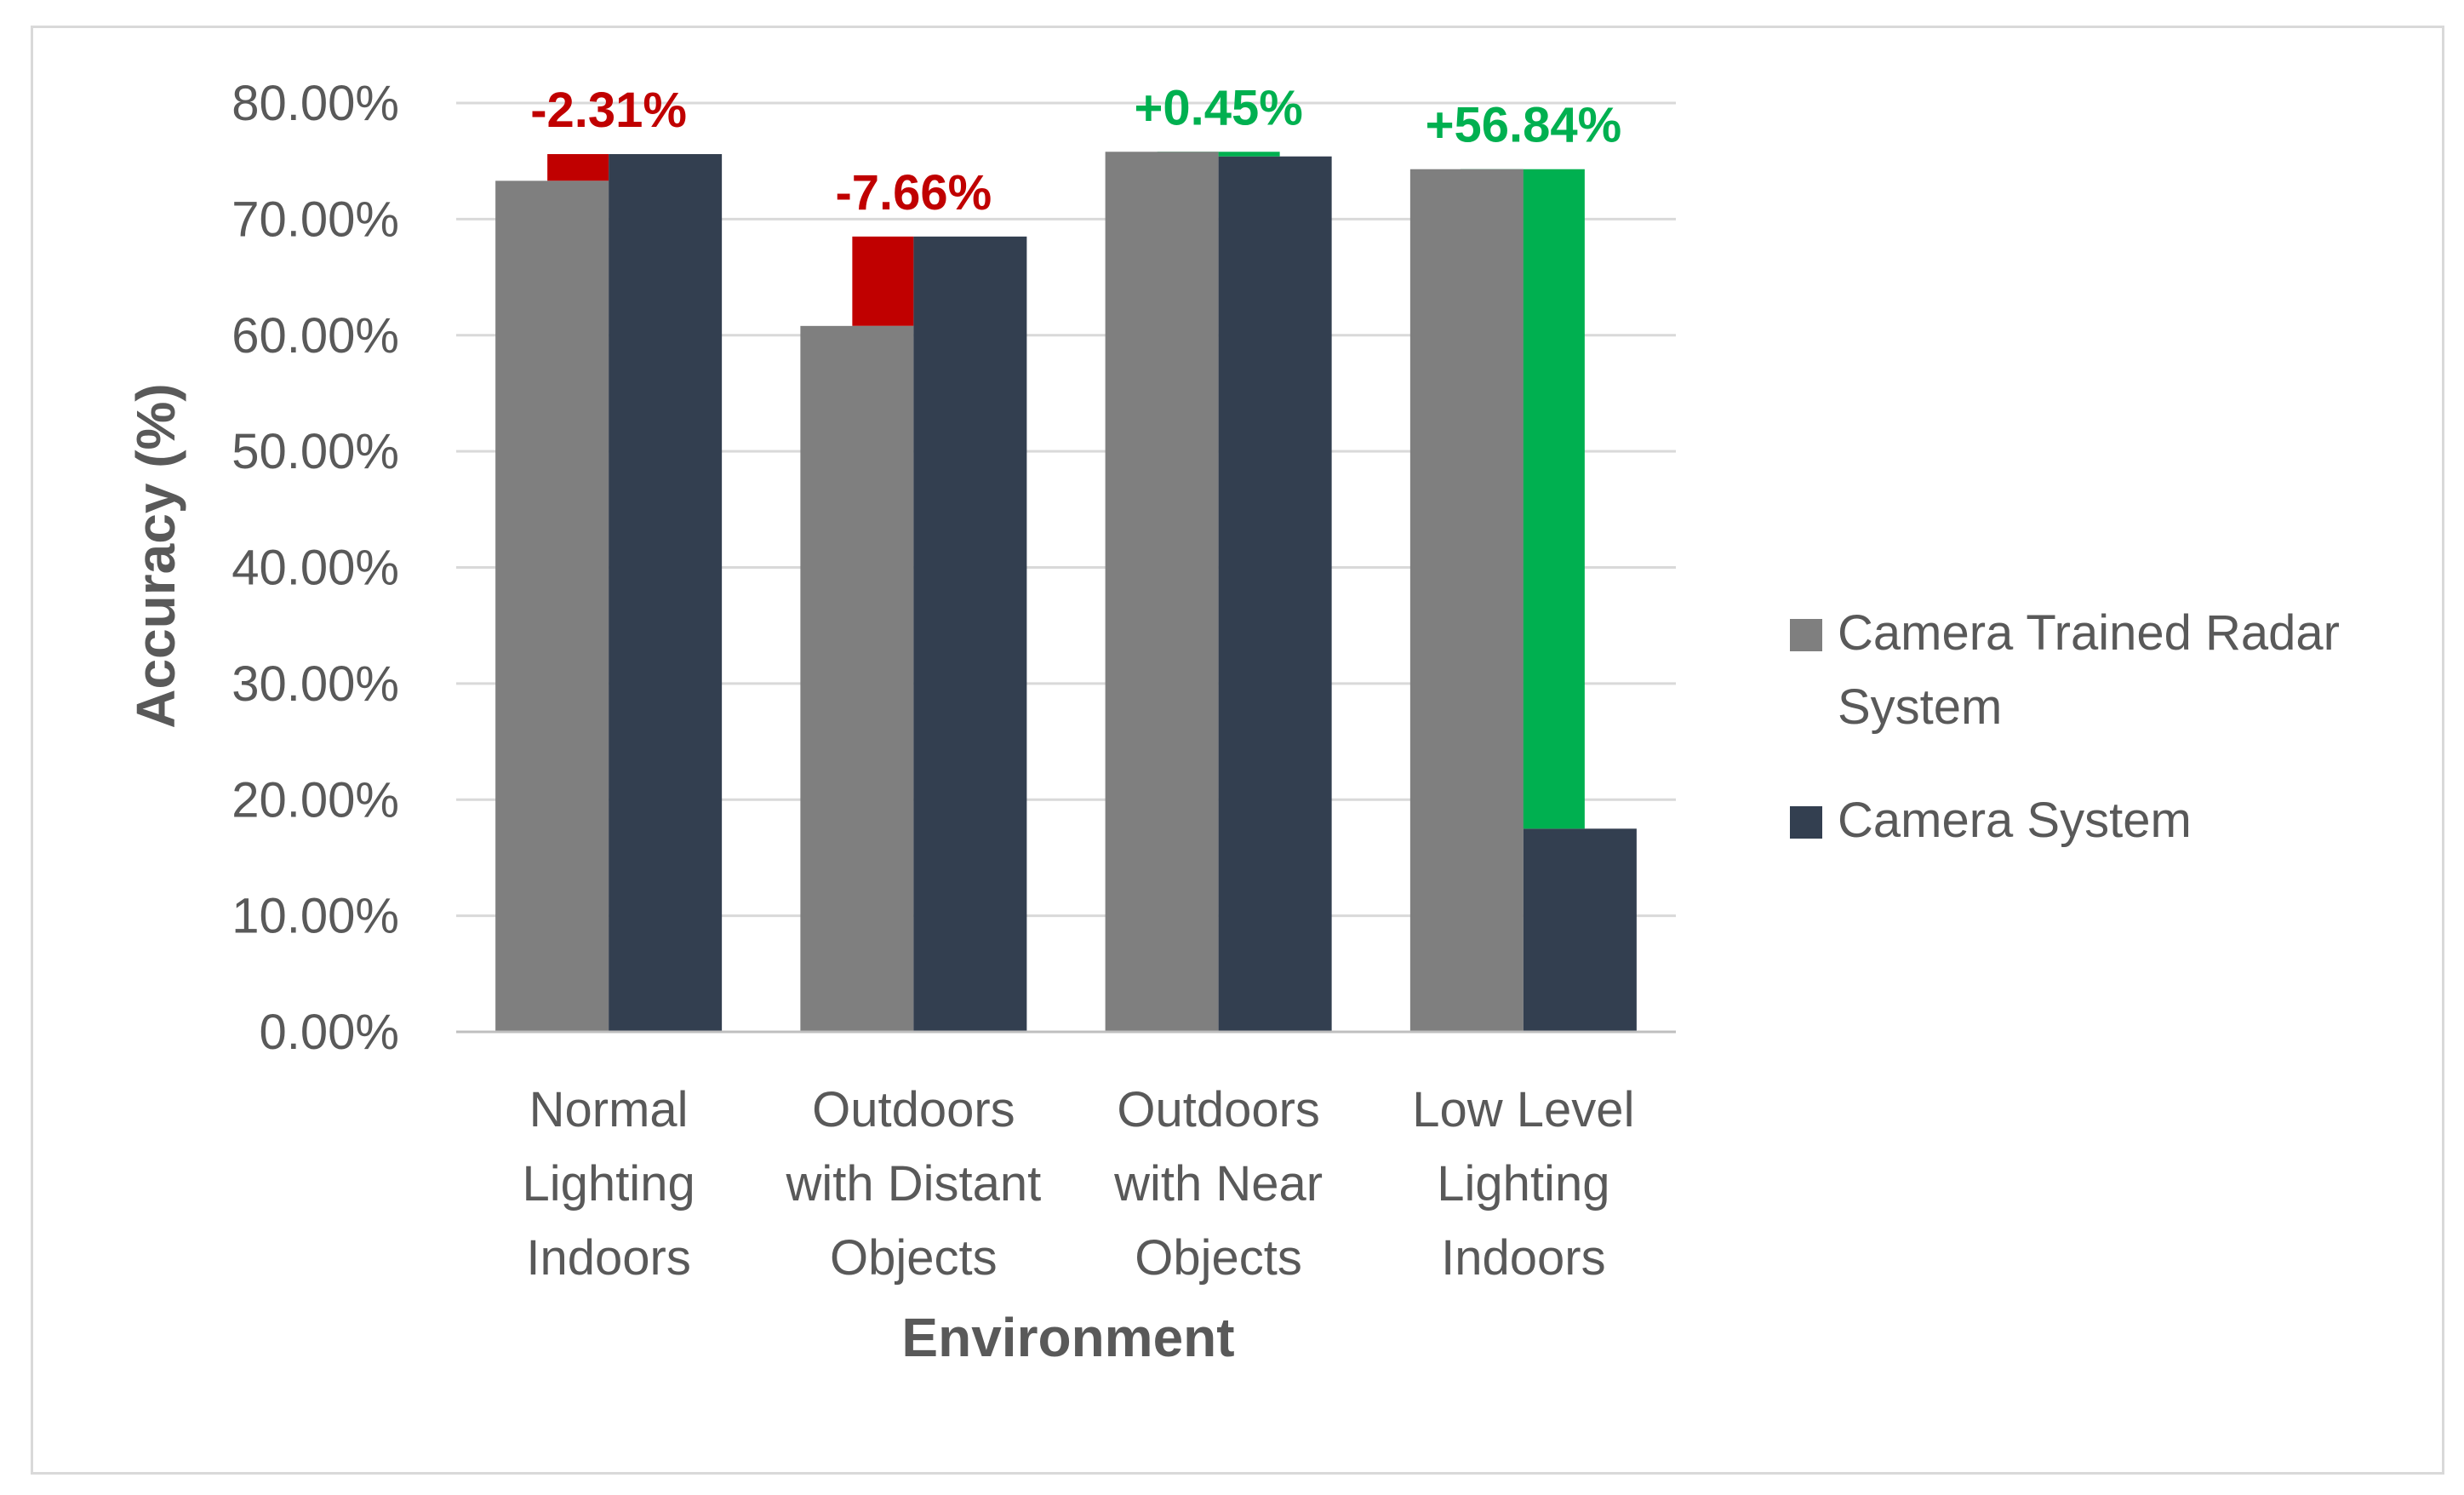 This screenshot has height=1495, width=2464. I want to click on legend-label: Camera System, so click(2015, 820).